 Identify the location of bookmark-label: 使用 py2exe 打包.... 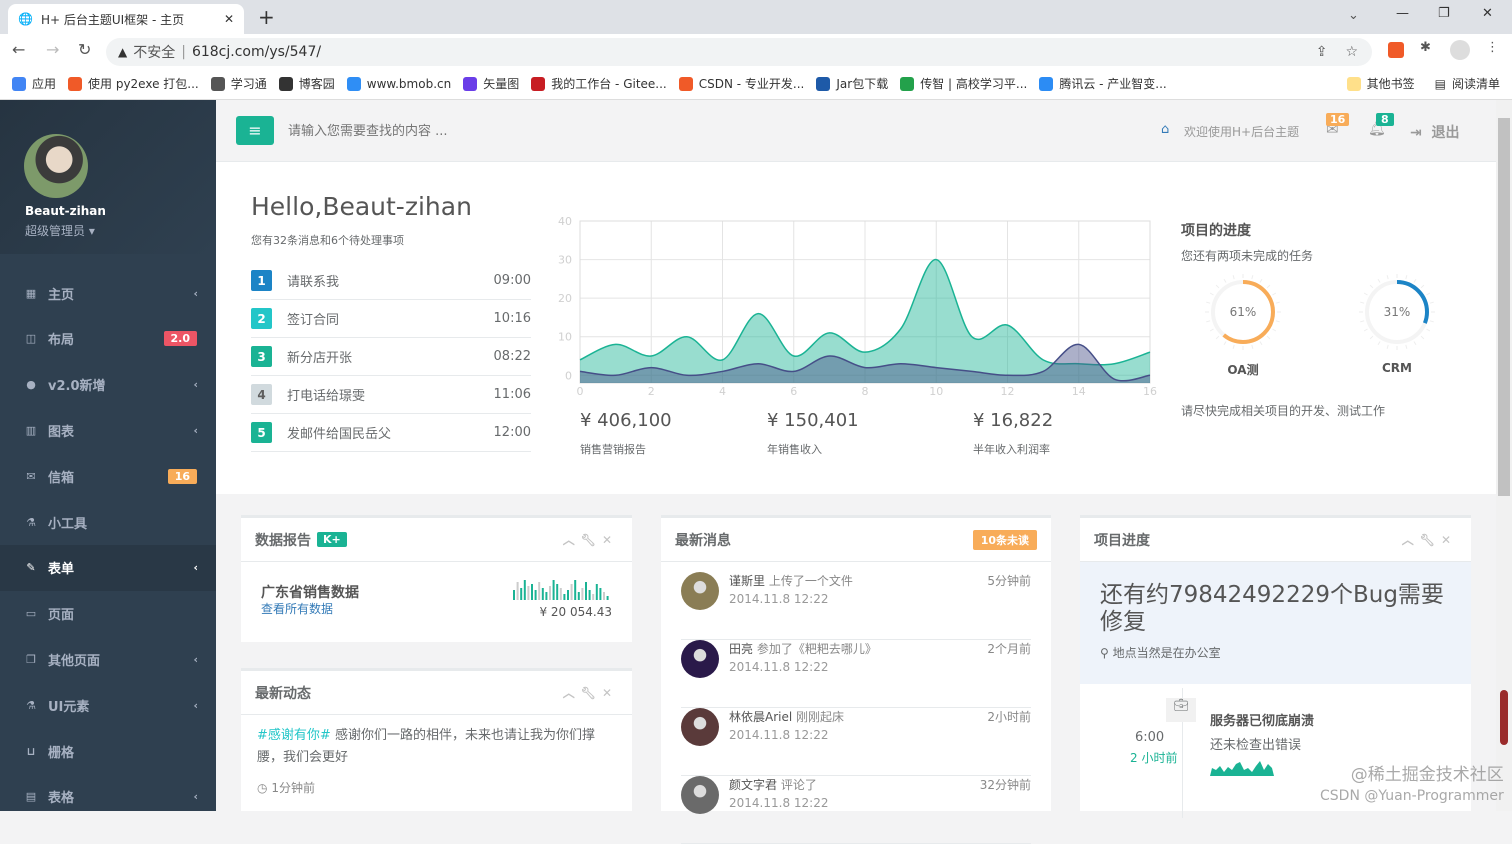
(143, 84).